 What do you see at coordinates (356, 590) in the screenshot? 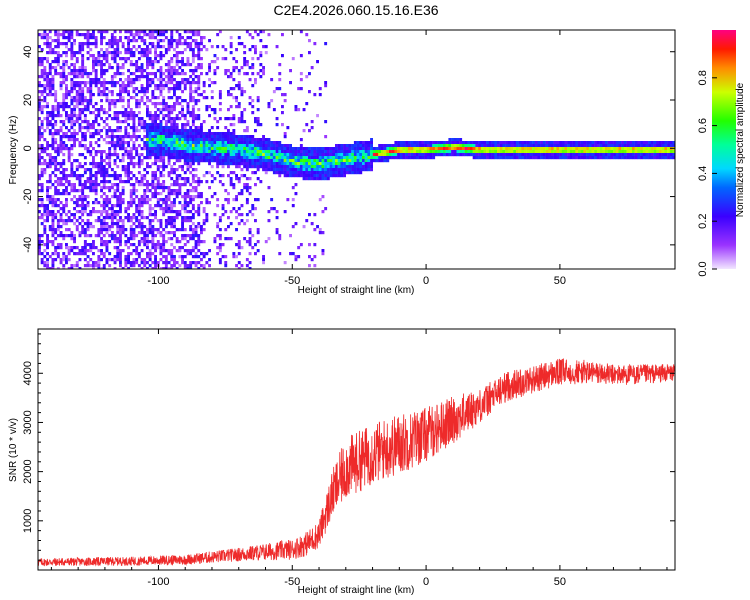
I see `snr-x-label: Height of straight line (km)` at bounding box center [356, 590].